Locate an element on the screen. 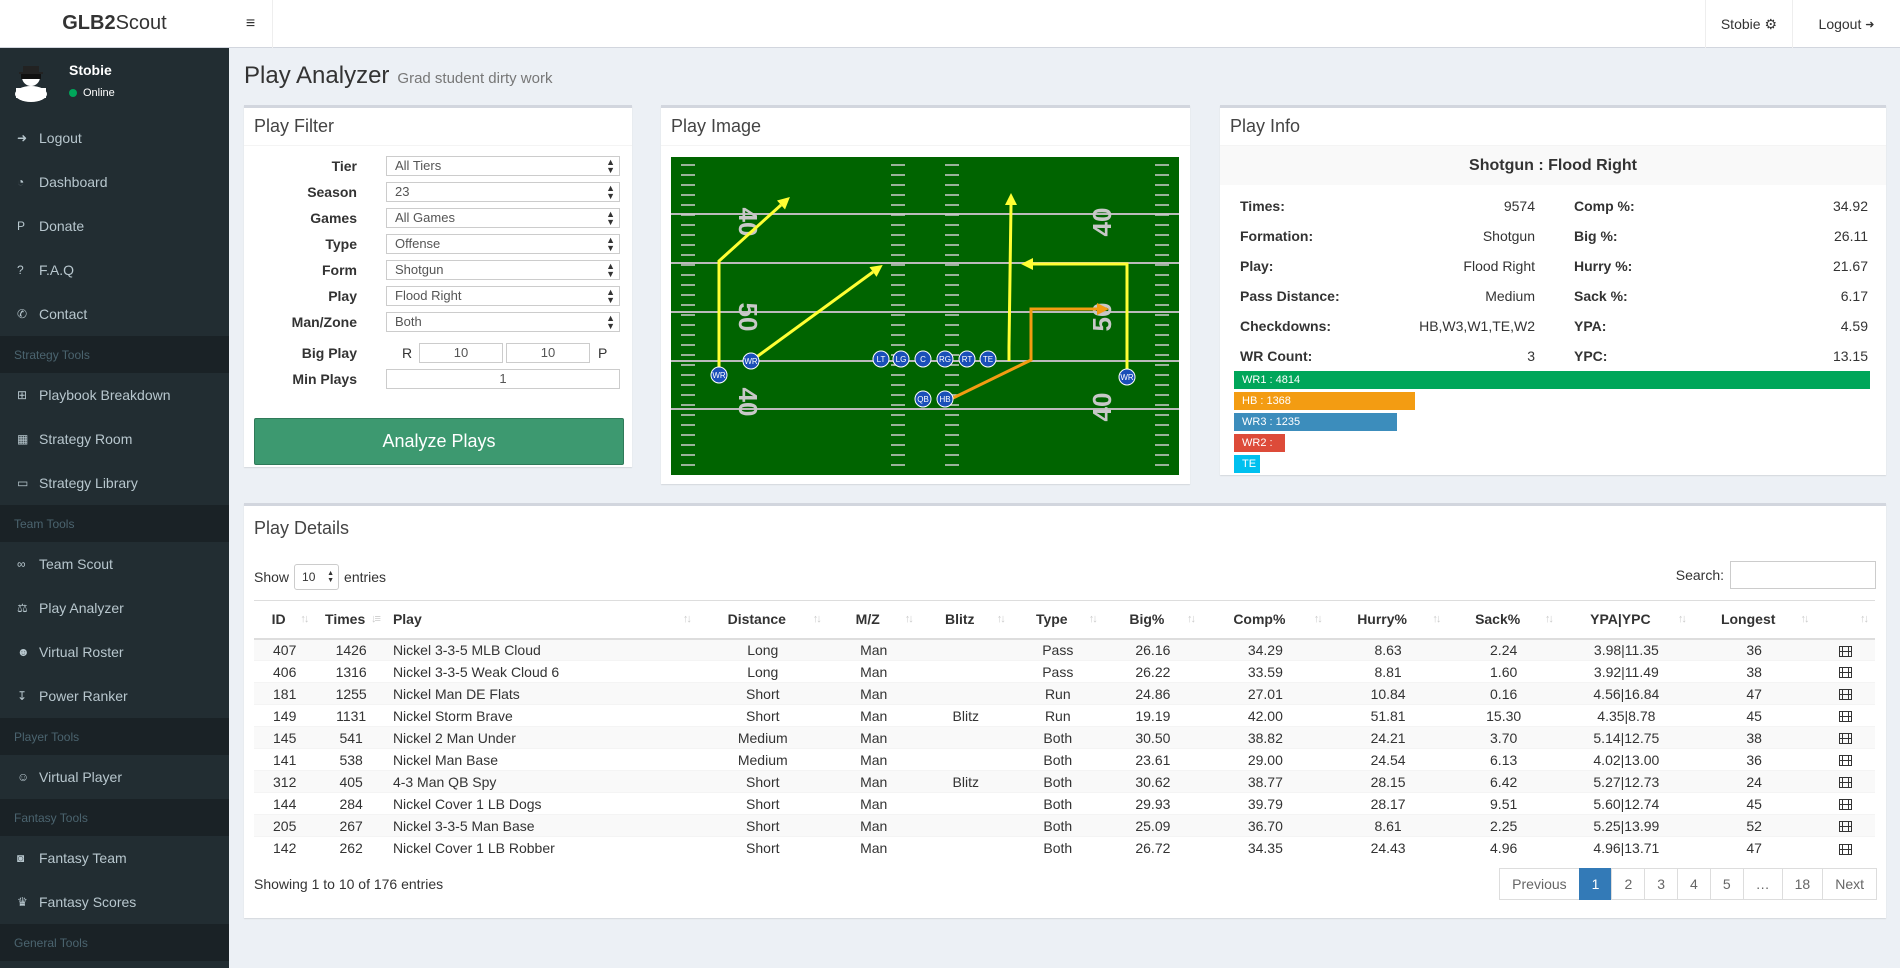 The image size is (1900, 968). min-plays-input: 1 is located at coordinates (503, 379).